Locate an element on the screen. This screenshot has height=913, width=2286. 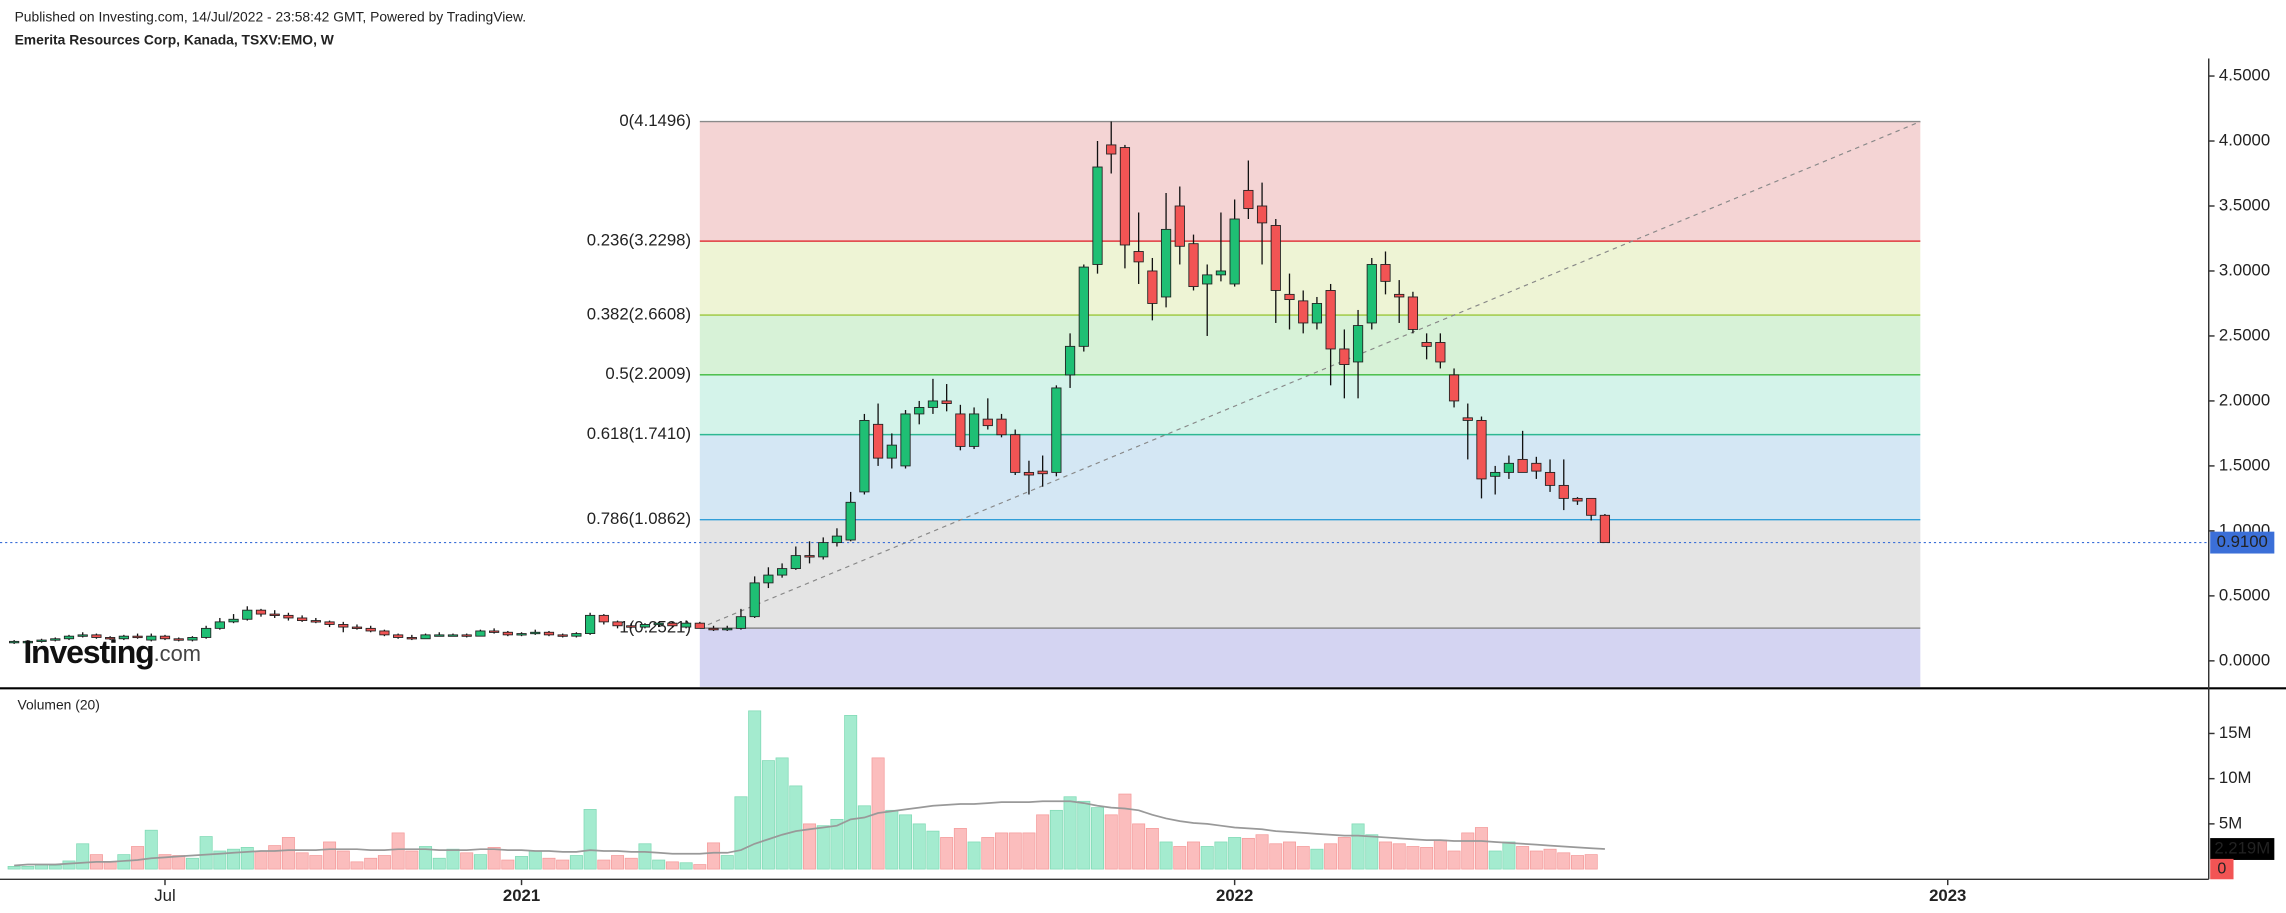
y-tick-label: 4.5000 is located at coordinates (2244, 74).